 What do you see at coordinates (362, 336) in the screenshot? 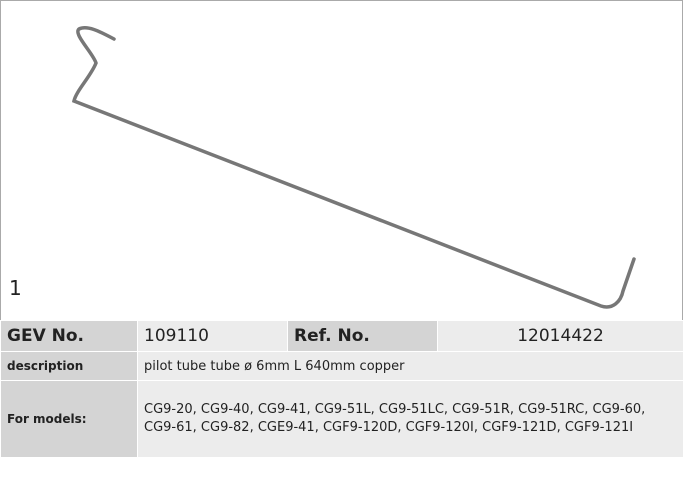
I see `label-cell: Ref. No.` at bounding box center [362, 336].